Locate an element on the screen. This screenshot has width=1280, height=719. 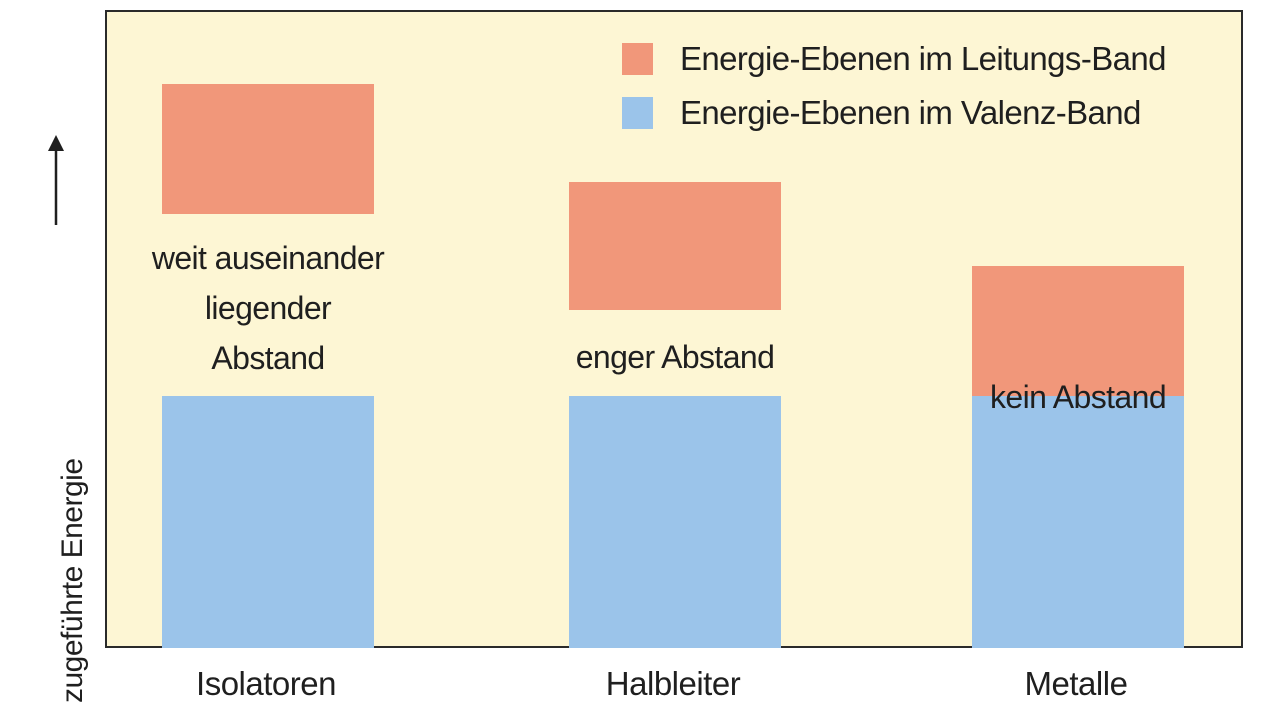
gap-note-isolatoren: weit auseinander liegender Abstand is located at coordinates (268, 308).